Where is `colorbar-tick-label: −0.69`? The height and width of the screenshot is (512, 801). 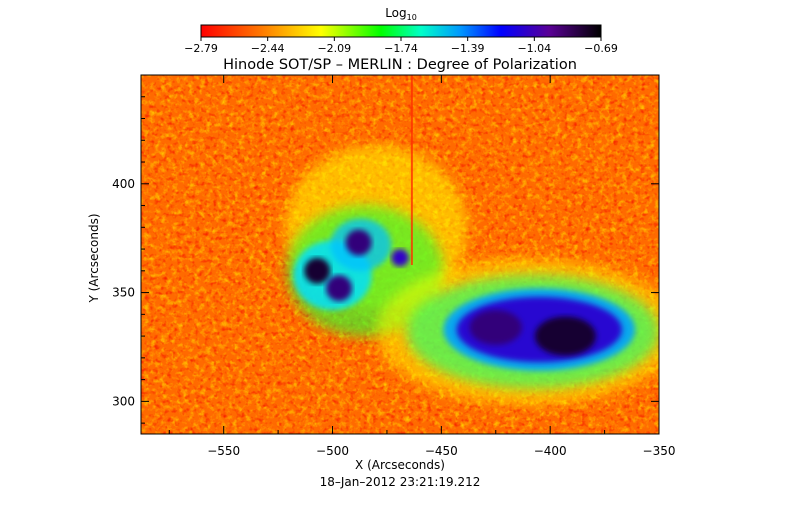 colorbar-tick-label: −0.69 is located at coordinates (601, 48).